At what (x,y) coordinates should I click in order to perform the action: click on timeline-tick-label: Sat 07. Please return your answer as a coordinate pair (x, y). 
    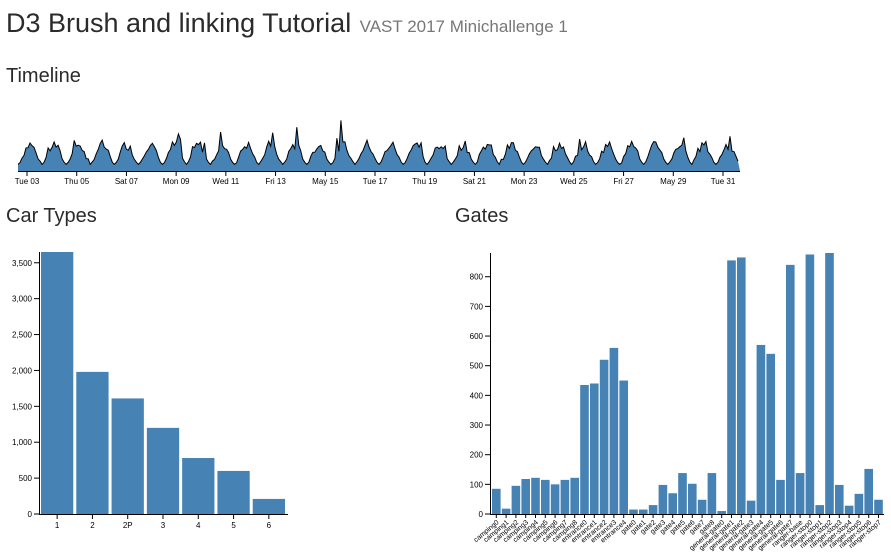
    Looking at the image, I should click on (127, 181).